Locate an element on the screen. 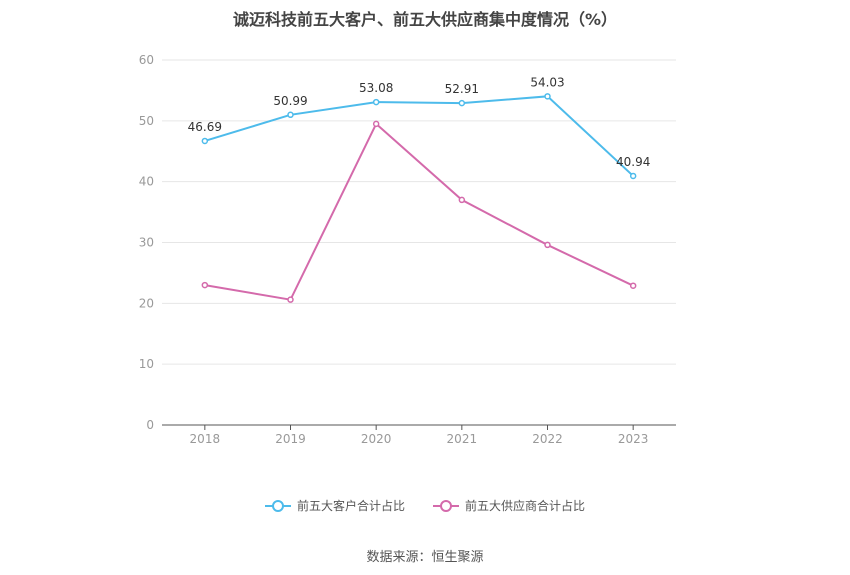 The width and height of the screenshot is (850, 575). data-label: 50.99 is located at coordinates (290, 101).